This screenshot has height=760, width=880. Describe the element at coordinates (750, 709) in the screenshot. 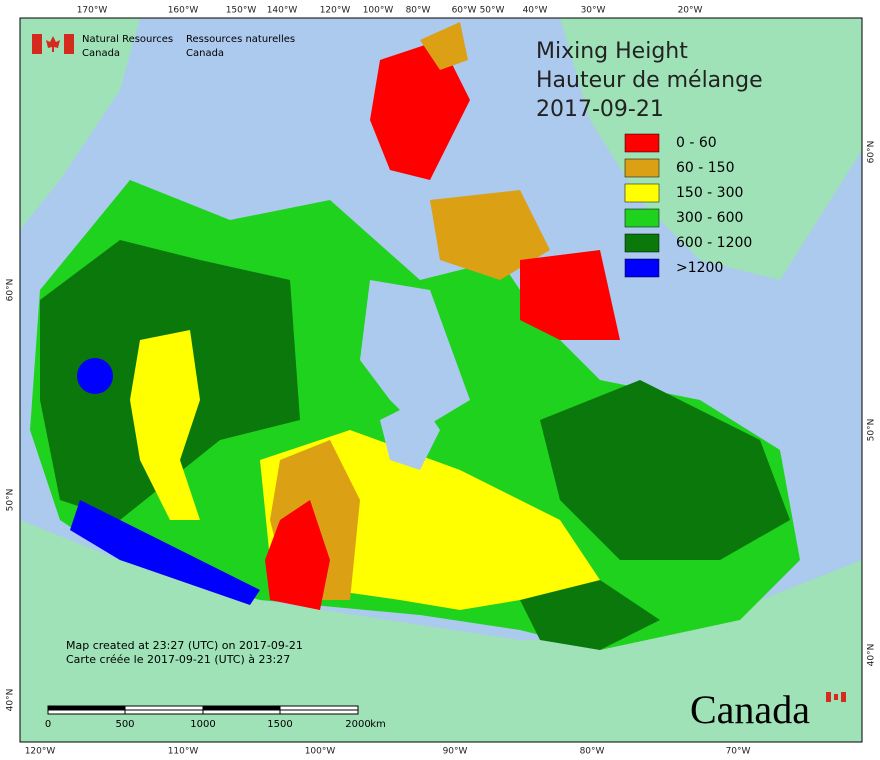

I see `wordmark: Canada` at that location.